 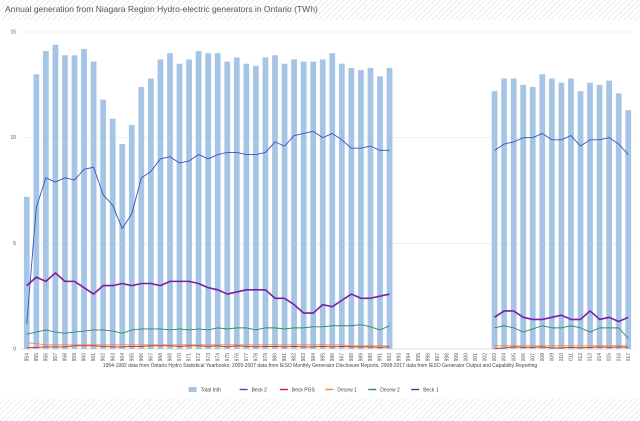 I want to click on x-tick-label: 1984, so click(x=314, y=357).